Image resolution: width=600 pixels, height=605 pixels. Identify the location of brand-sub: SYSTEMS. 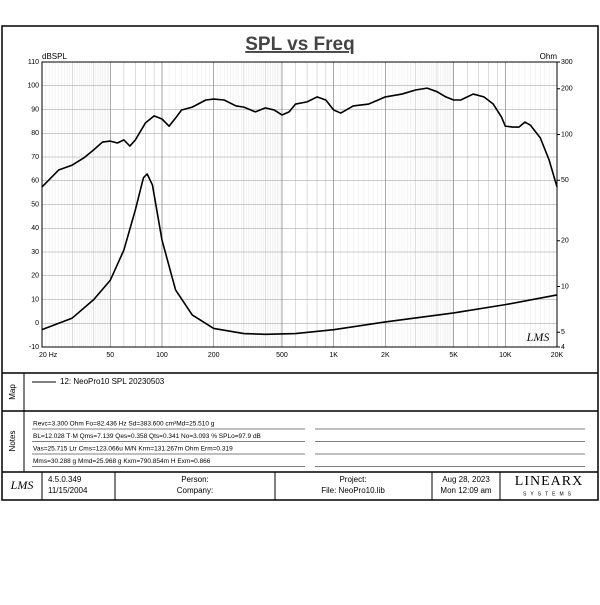
(549, 494).